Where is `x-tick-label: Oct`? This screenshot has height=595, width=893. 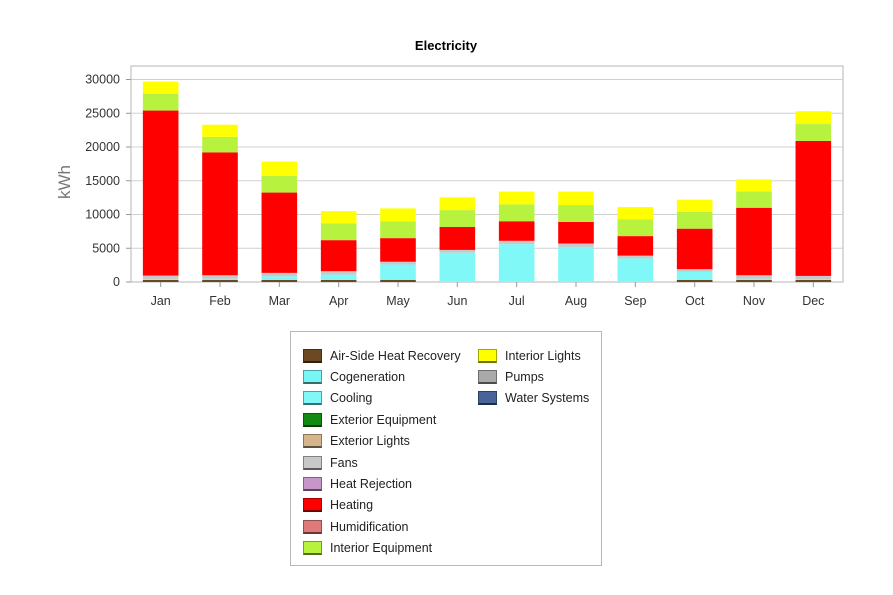
x-tick-label: Oct is located at coordinates (695, 301).